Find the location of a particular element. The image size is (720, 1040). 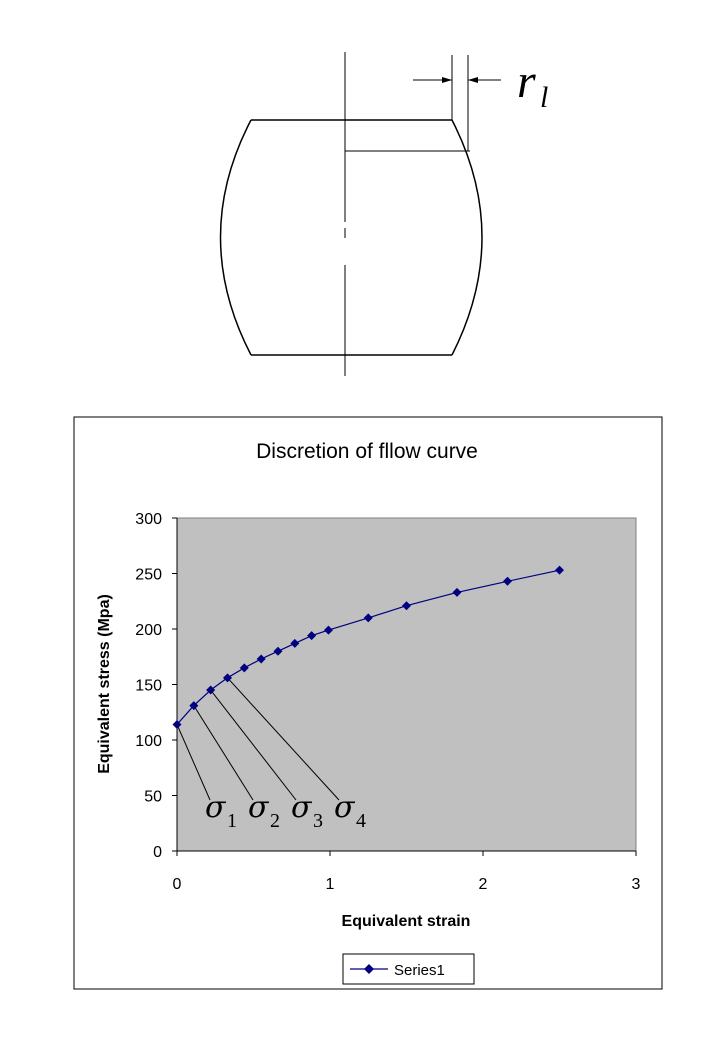

y-axis-ticks: 0 50 100 150 200 250 300 is located at coordinates (156, 686).